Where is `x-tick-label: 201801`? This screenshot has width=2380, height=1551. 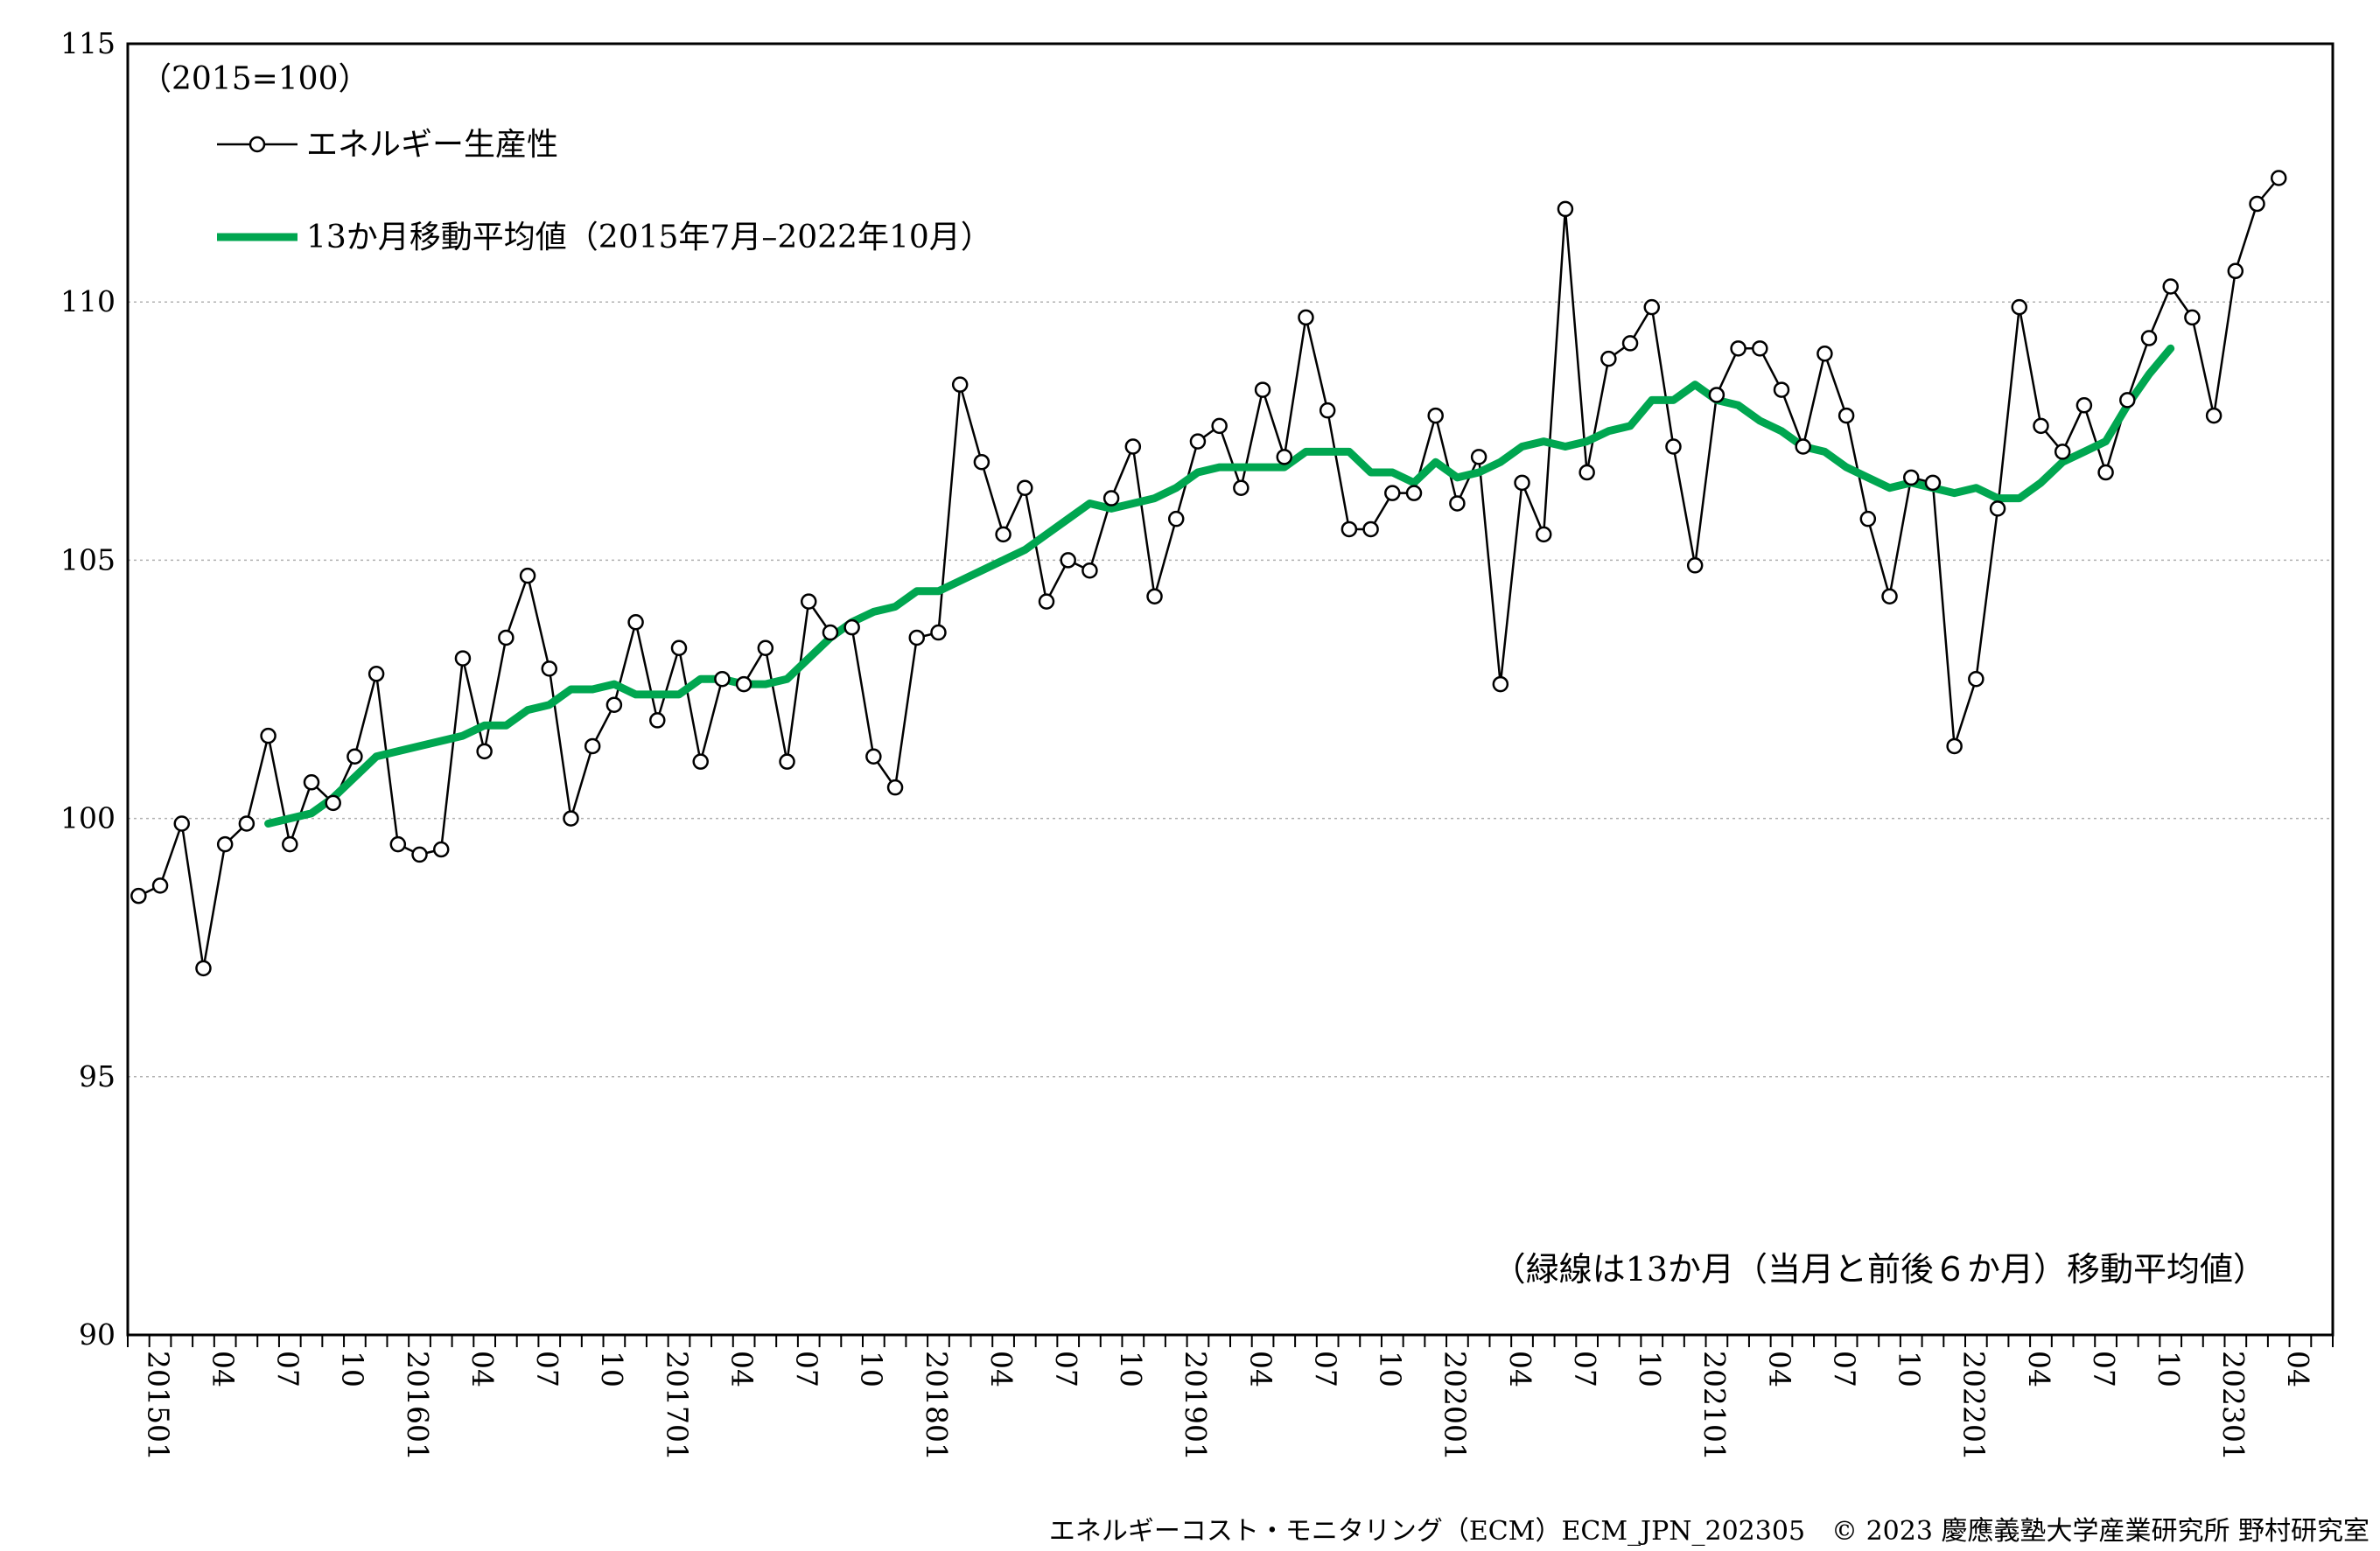 x-tick-label: 201801 is located at coordinates (937, 1406).